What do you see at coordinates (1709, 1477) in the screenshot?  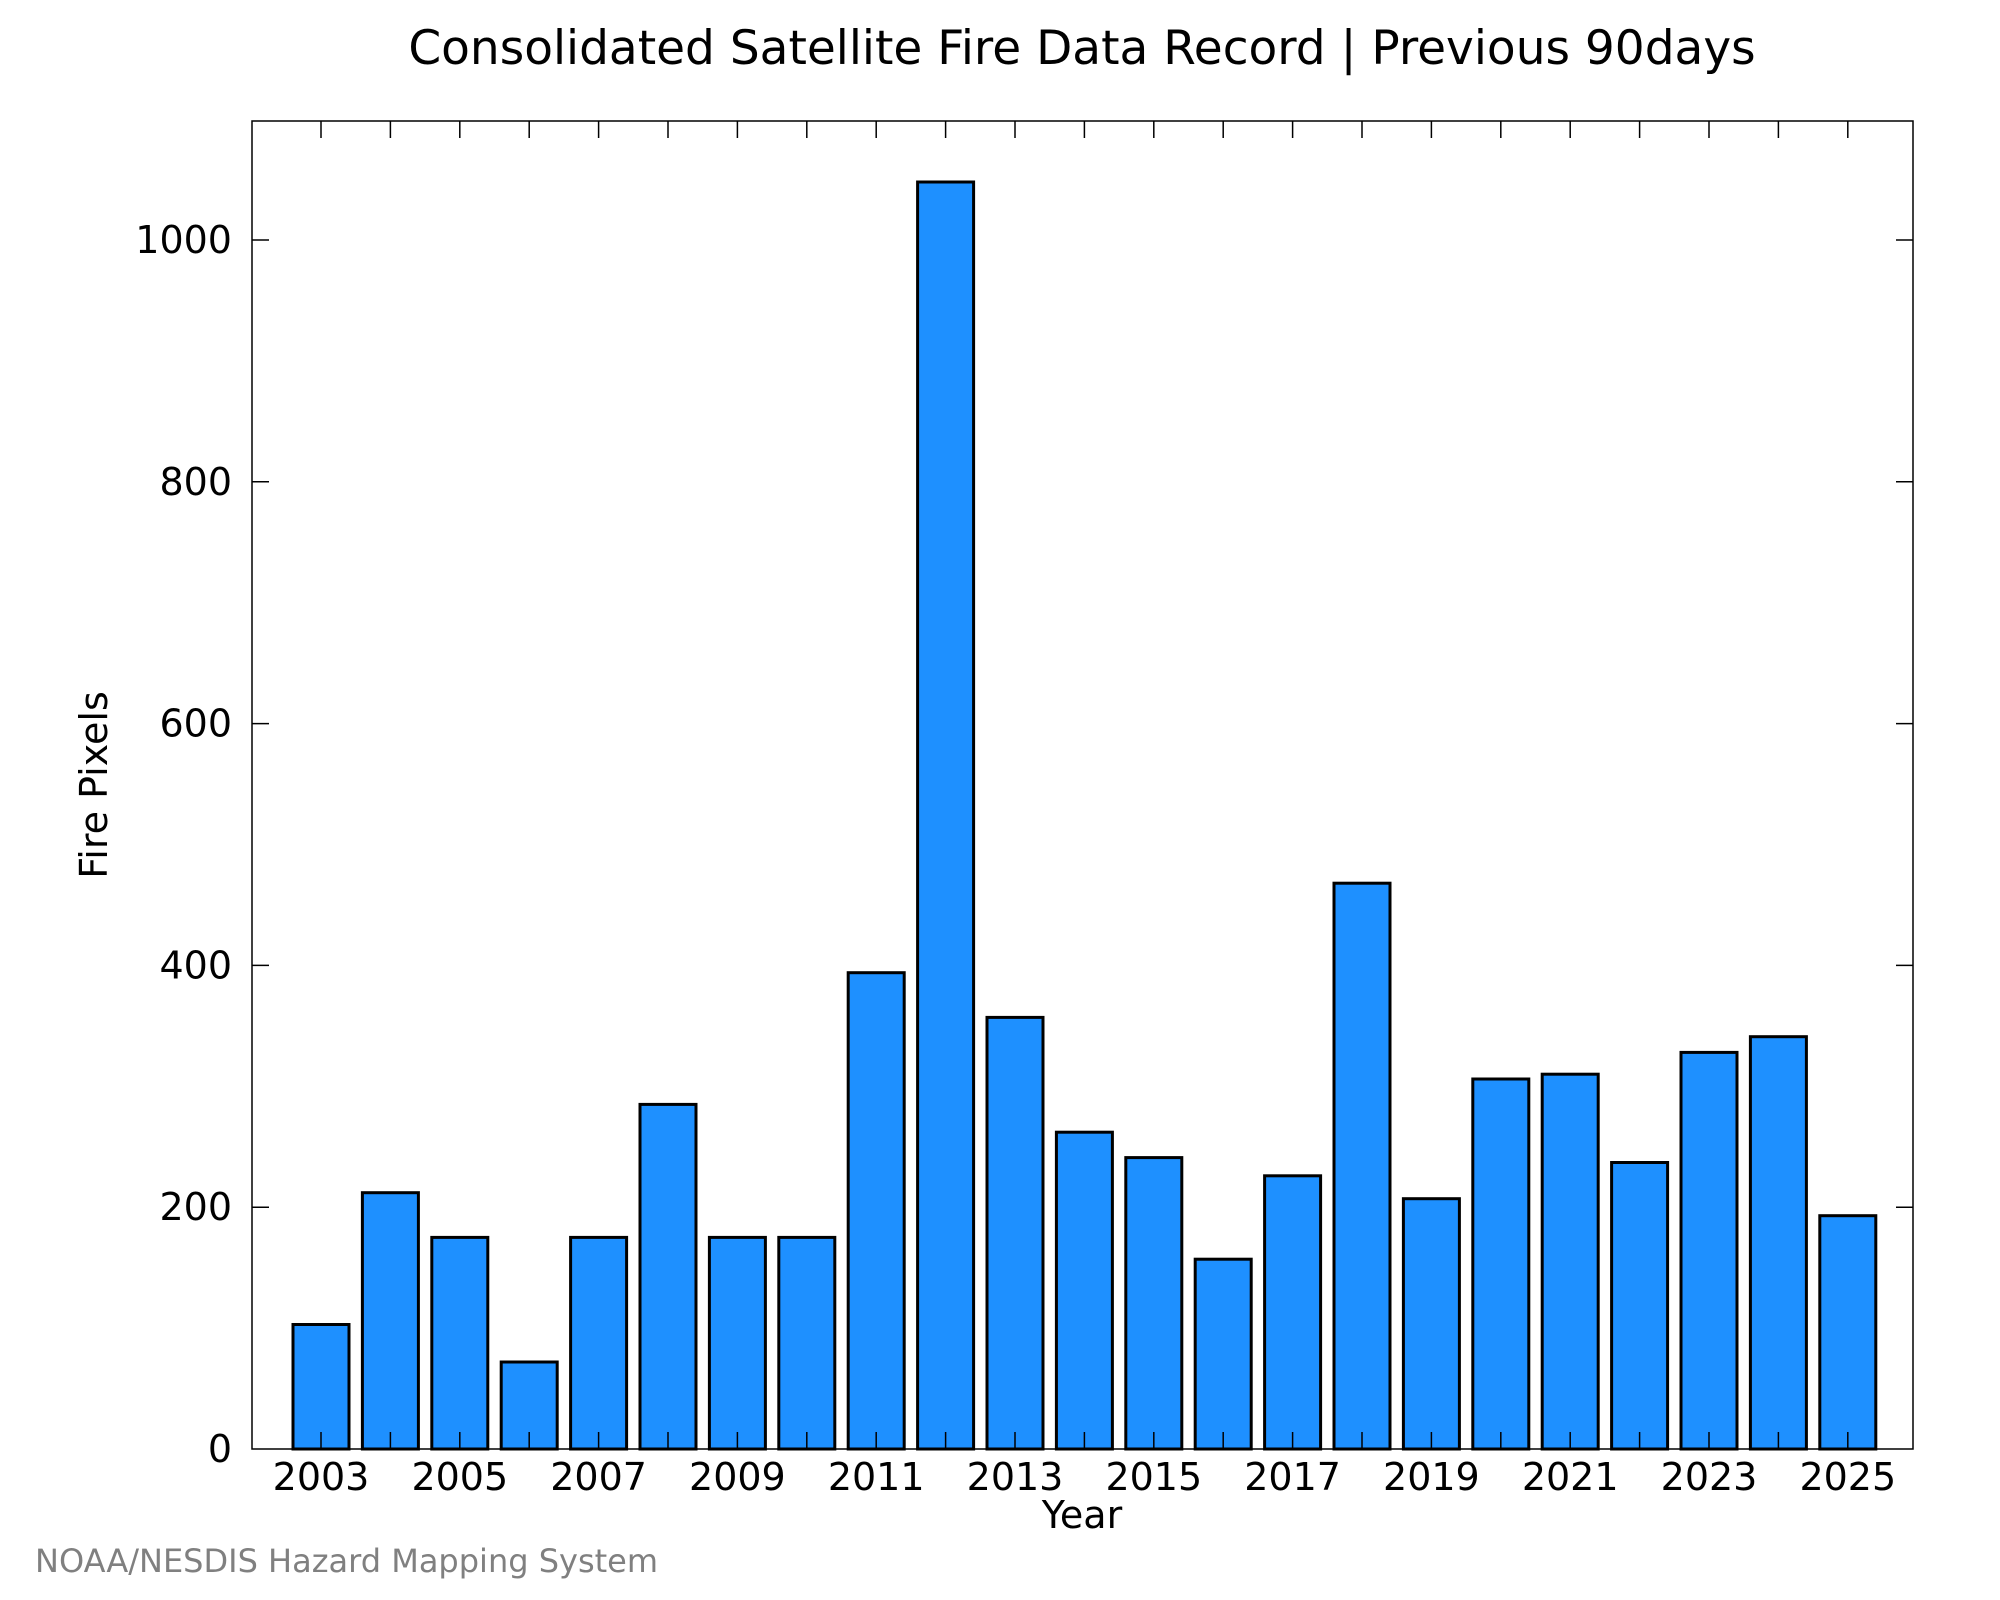 I see `x-tick-label: 2023` at bounding box center [1709, 1477].